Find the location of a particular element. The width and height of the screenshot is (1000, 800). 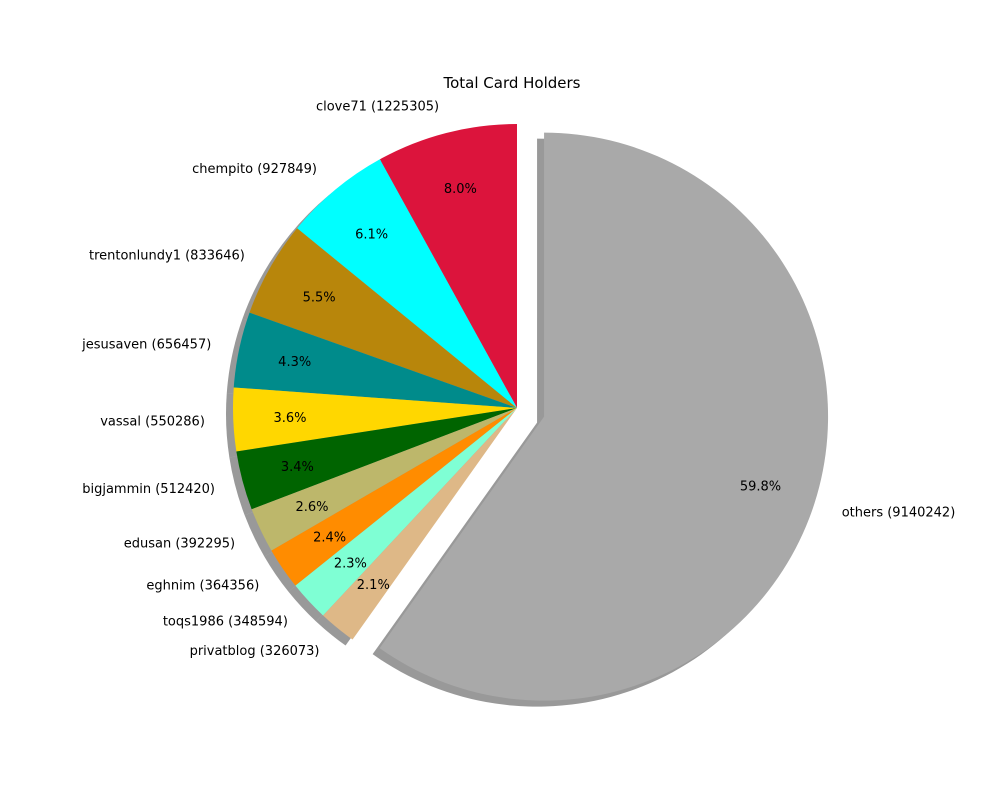

slice-label-others: others (9140242) is located at coordinates (899, 513).